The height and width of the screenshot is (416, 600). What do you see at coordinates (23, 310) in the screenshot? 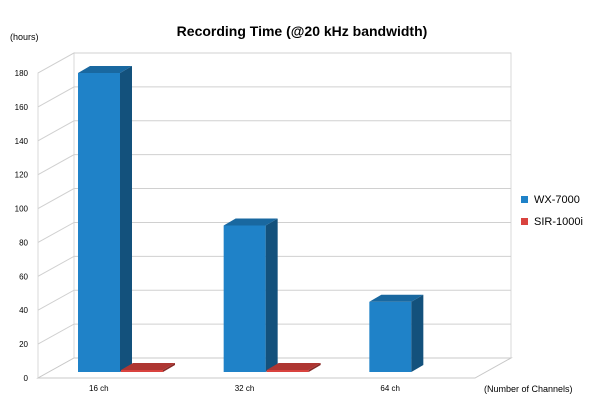
I see `y-tick-label: 40` at bounding box center [23, 310].